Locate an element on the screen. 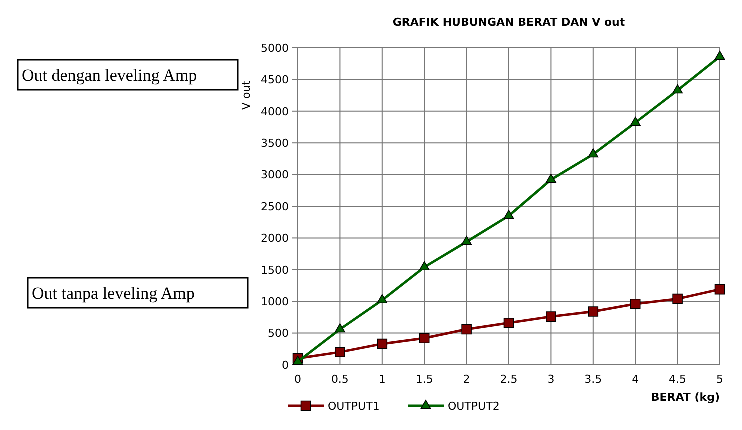  x-tick-label: 0 is located at coordinates (298, 379).